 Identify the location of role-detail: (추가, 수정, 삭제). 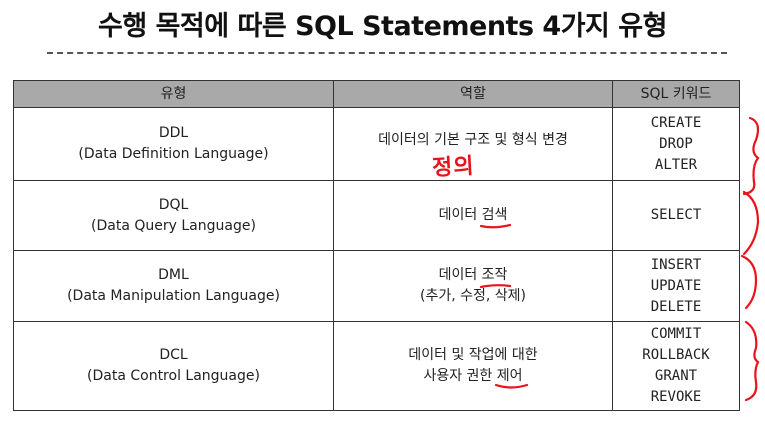
(472, 296).